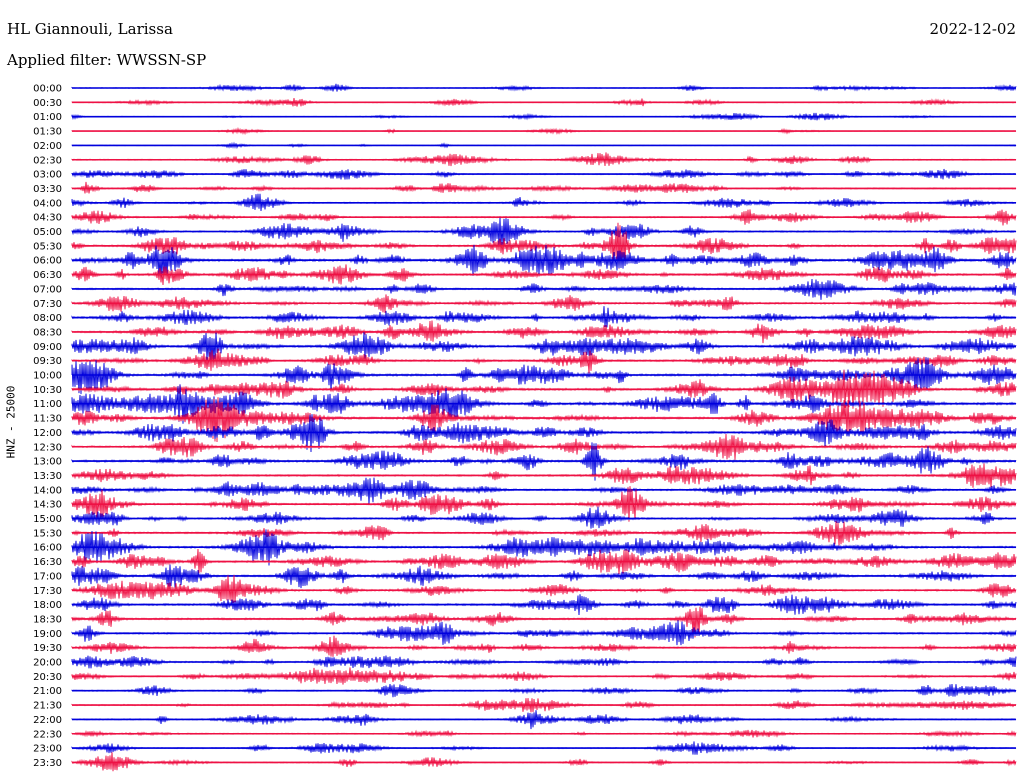  What do you see at coordinates (47, 734) in the screenshot?
I see `time-label: 22:30` at bounding box center [47, 734].